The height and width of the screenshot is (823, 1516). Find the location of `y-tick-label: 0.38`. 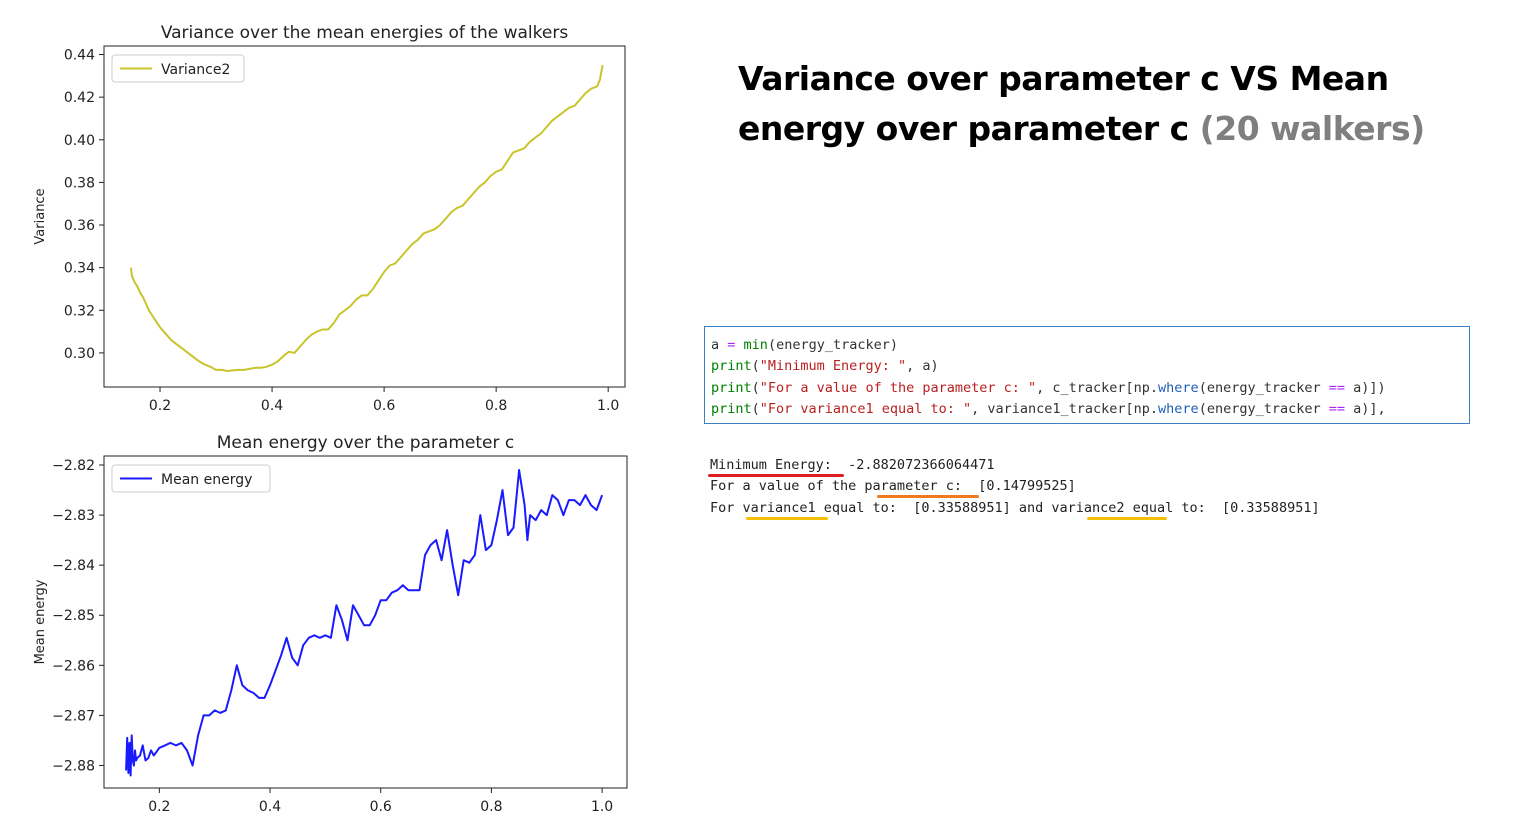

y-tick-label: 0.38 is located at coordinates (79, 183).